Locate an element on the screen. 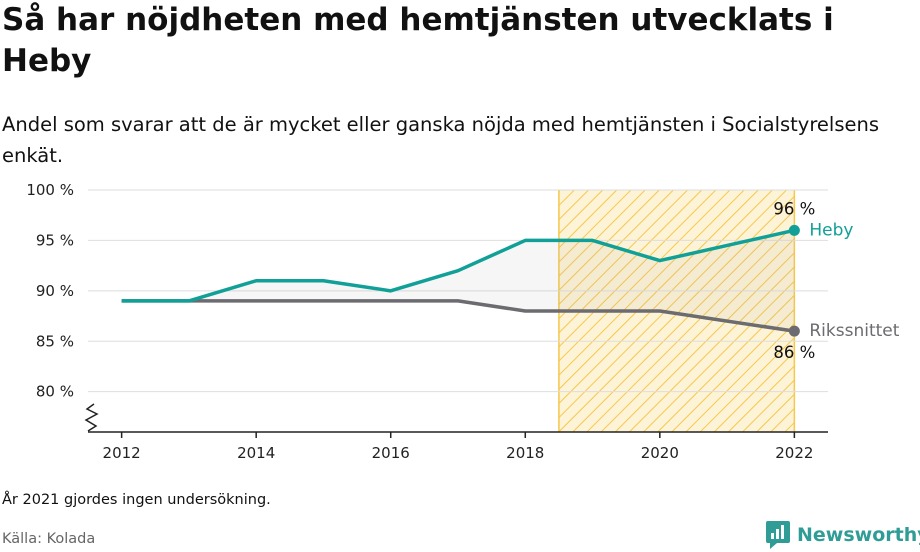 The width and height of the screenshot is (920, 552). y-tick-label: 90 % is located at coordinates (55, 291).